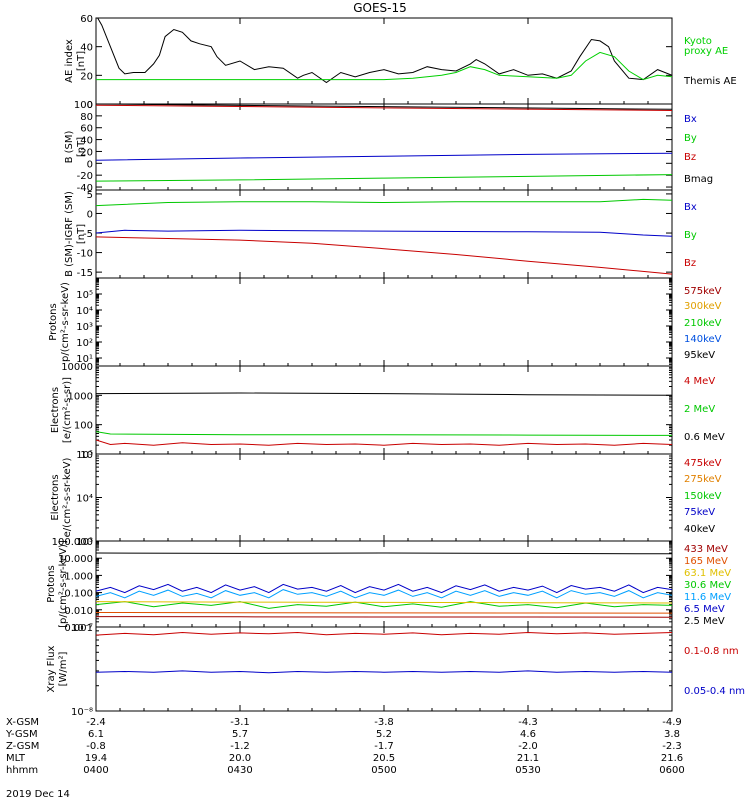  What do you see at coordinates (698, 179) in the screenshot?
I see `legend-entry: Bmag` at bounding box center [698, 179].